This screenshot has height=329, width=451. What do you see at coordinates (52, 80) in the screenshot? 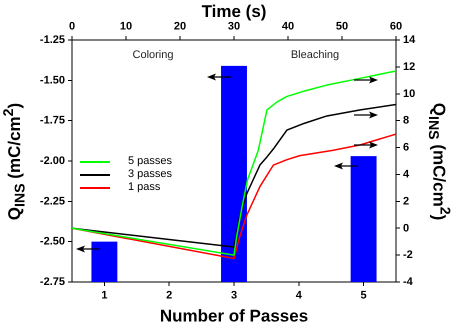
I see `y-tick-label: -1.50` at bounding box center [52, 80].